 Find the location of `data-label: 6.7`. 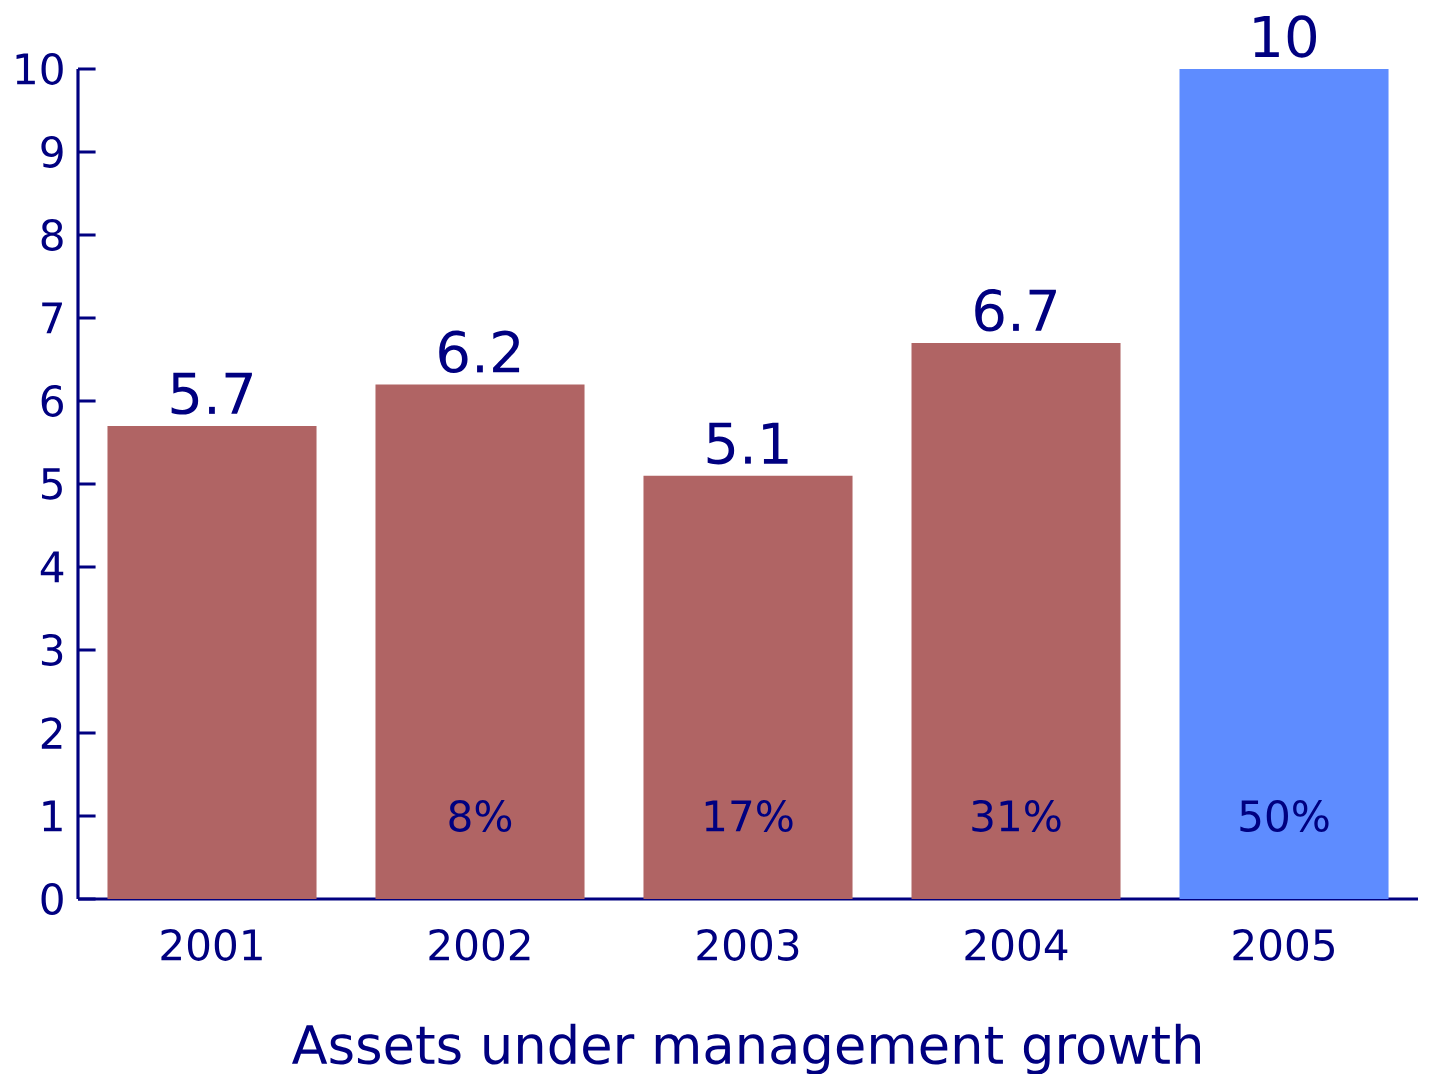

data-label: 6.7 is located at coordinates (1015, 310).